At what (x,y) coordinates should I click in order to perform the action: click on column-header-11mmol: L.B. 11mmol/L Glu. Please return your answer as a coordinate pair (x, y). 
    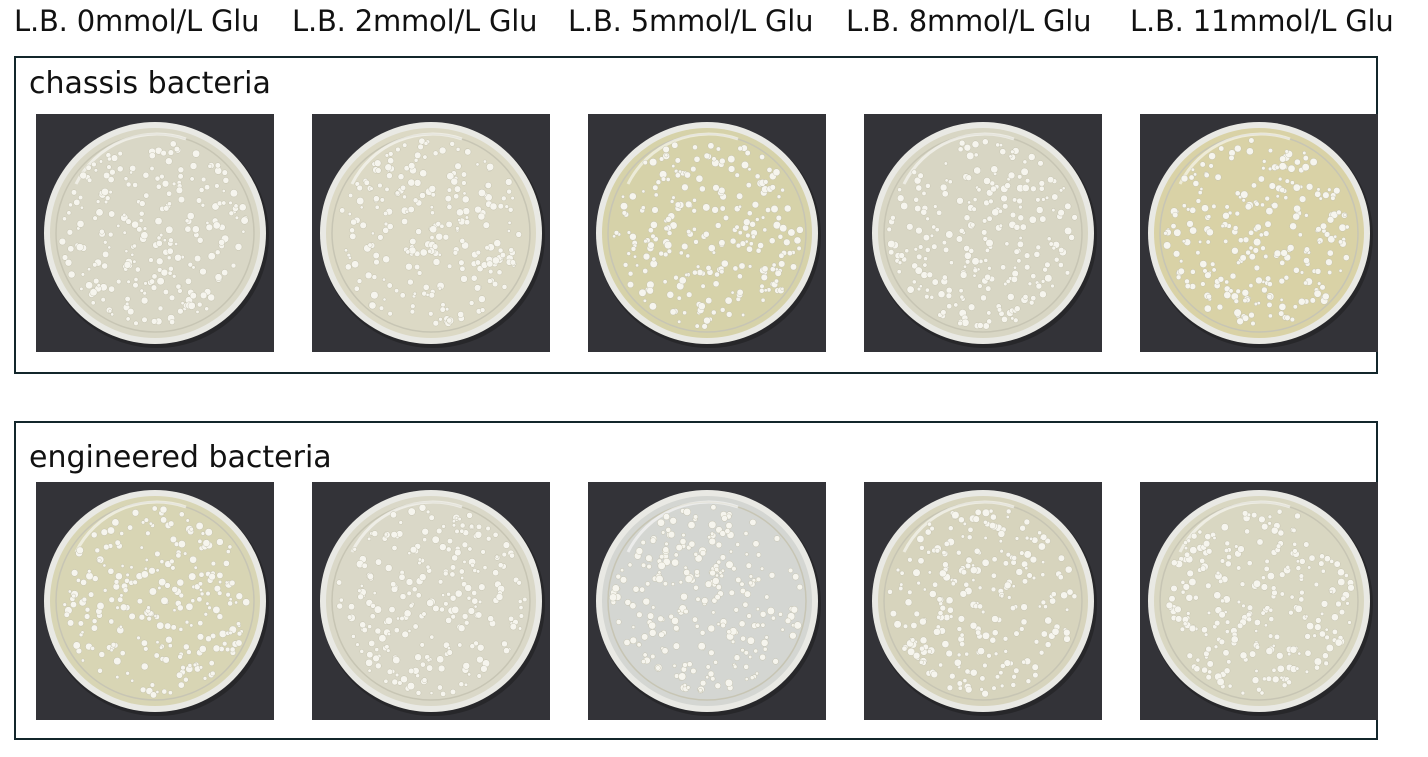
    Looking at the image, I should click on (1262, 21).